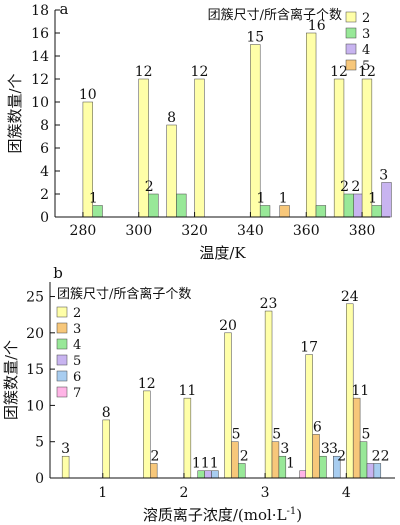 The image size is (400, 525). Describe the element at coordinates (228, 405) in the screenshot. I see `bar-s2-2.5` at that location.